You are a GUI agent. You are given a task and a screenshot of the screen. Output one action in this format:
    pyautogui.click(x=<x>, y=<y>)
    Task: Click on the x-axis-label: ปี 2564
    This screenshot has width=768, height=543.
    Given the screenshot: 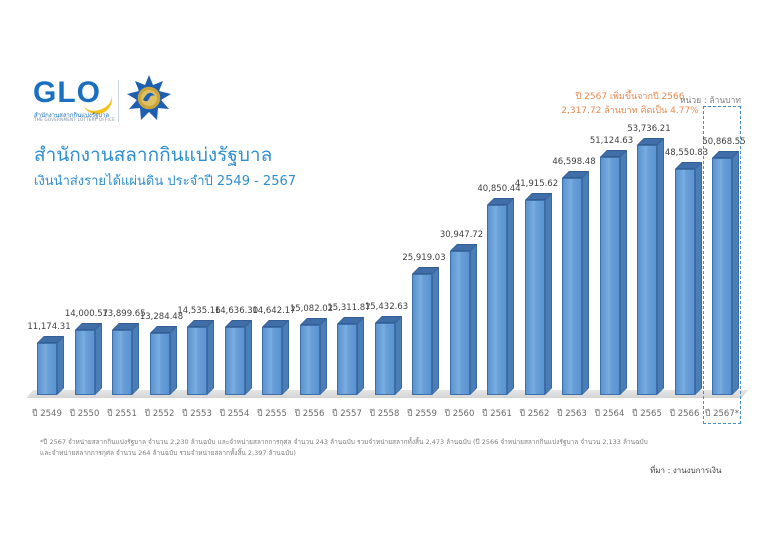 What is the action you would take?
    pyautogui.click(x=609, y=414)
    